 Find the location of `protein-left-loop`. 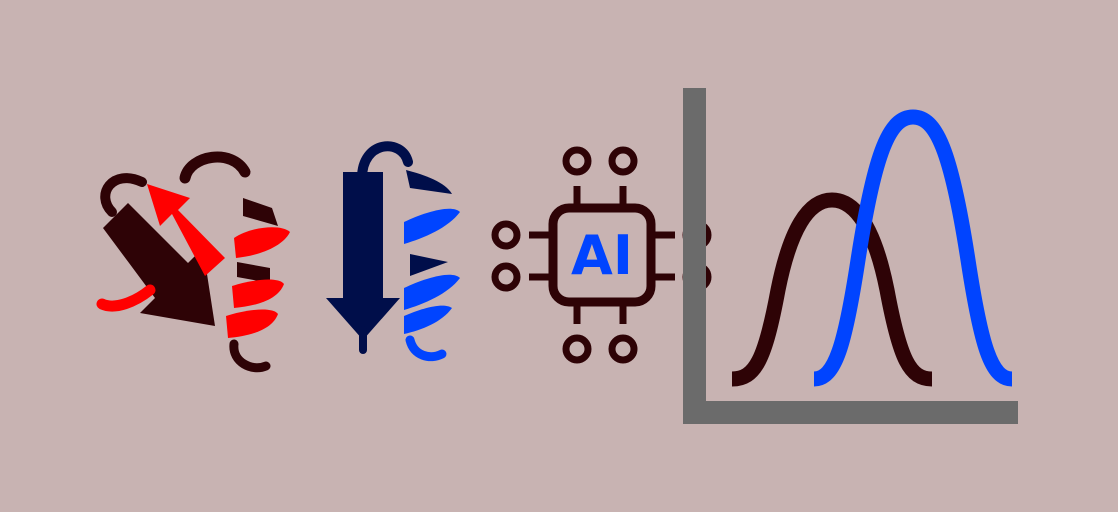

protein-left-loop is located at coordinates (123, 195).